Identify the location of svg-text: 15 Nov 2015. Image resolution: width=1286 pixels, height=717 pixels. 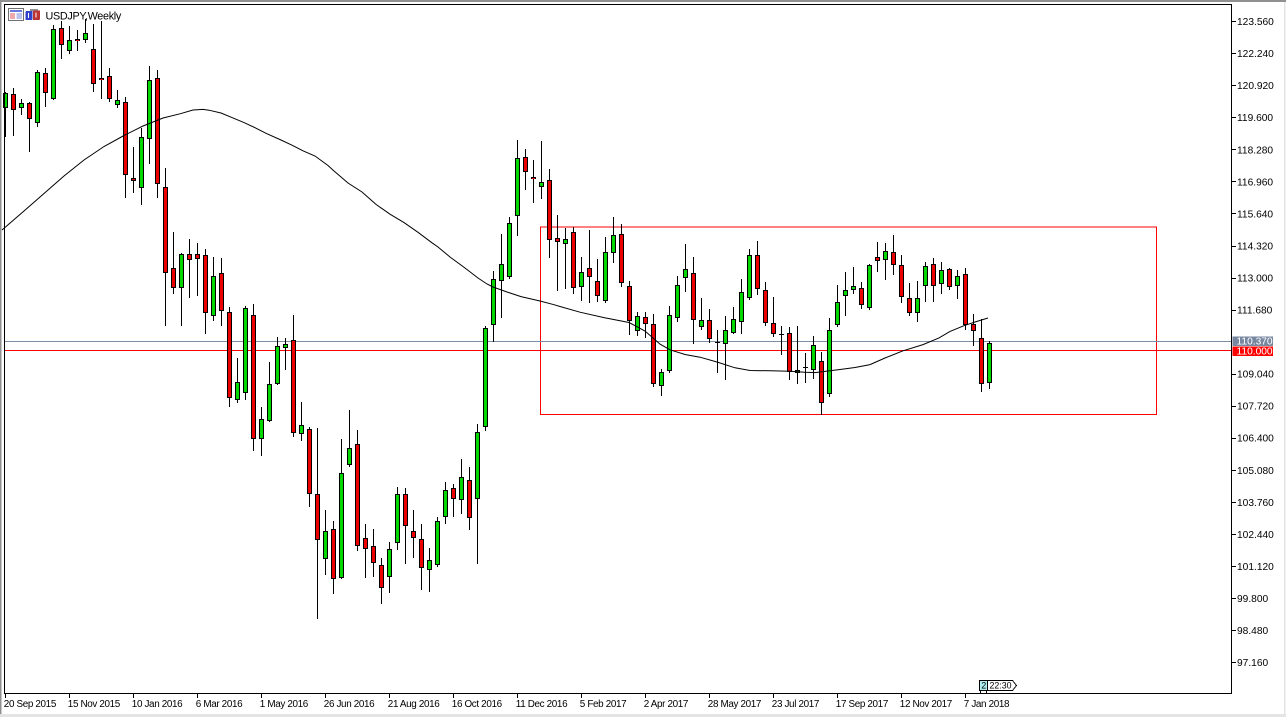
(94, 704).